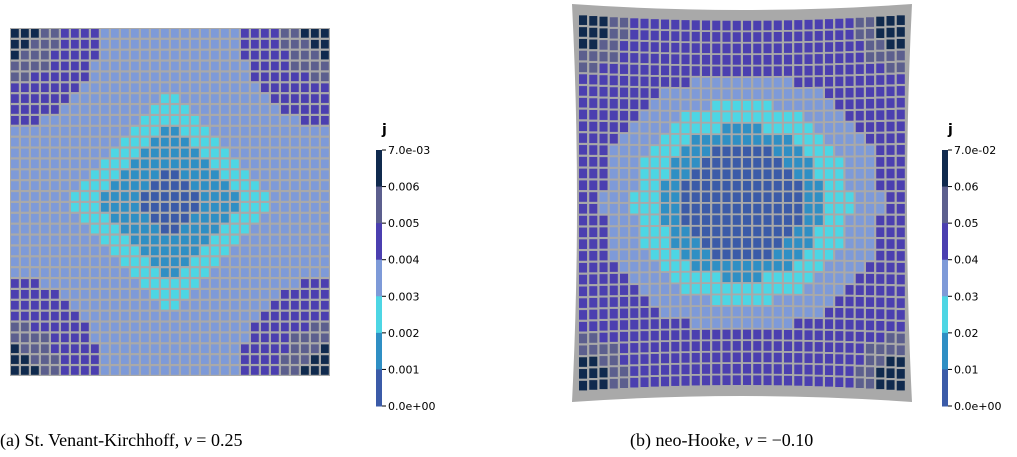 This screenshot has height=457, width=1017. Describe the element at coordinates (945, 388) in the screenshot. I see `colorbar-band` at that location.